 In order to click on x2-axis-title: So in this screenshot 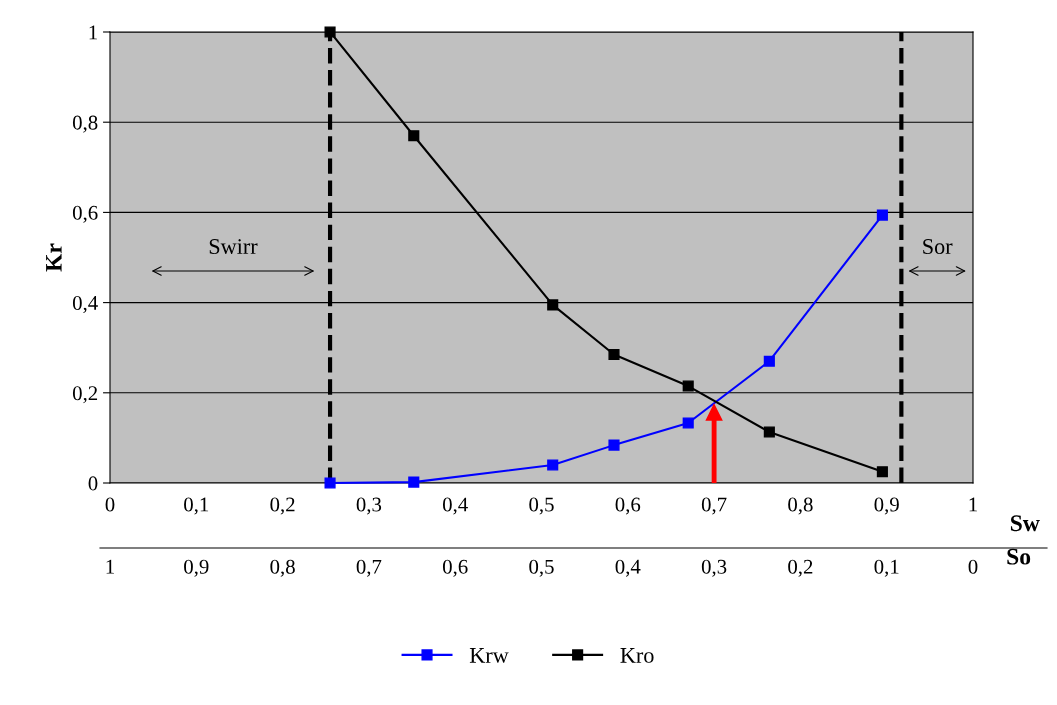, I will do `click(1019, 556)`.